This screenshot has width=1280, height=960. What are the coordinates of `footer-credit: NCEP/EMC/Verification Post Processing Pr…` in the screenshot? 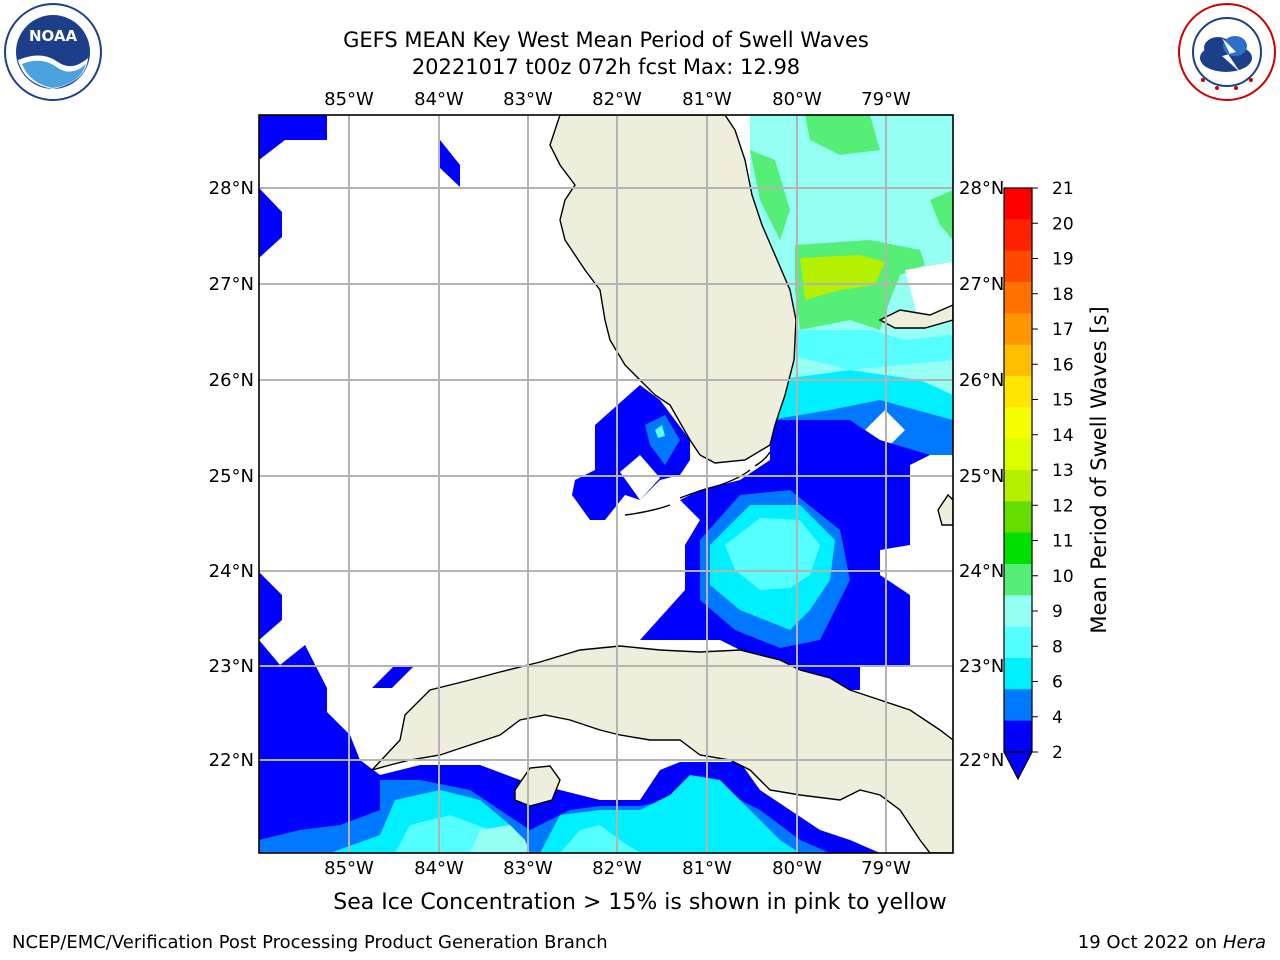 It's located at (310, 942).